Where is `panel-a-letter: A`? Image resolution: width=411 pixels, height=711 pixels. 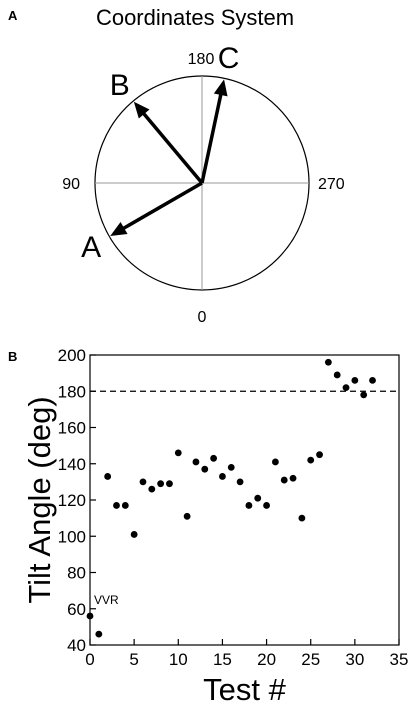
panel-a-letter: A is located at coordinates (13, 15).